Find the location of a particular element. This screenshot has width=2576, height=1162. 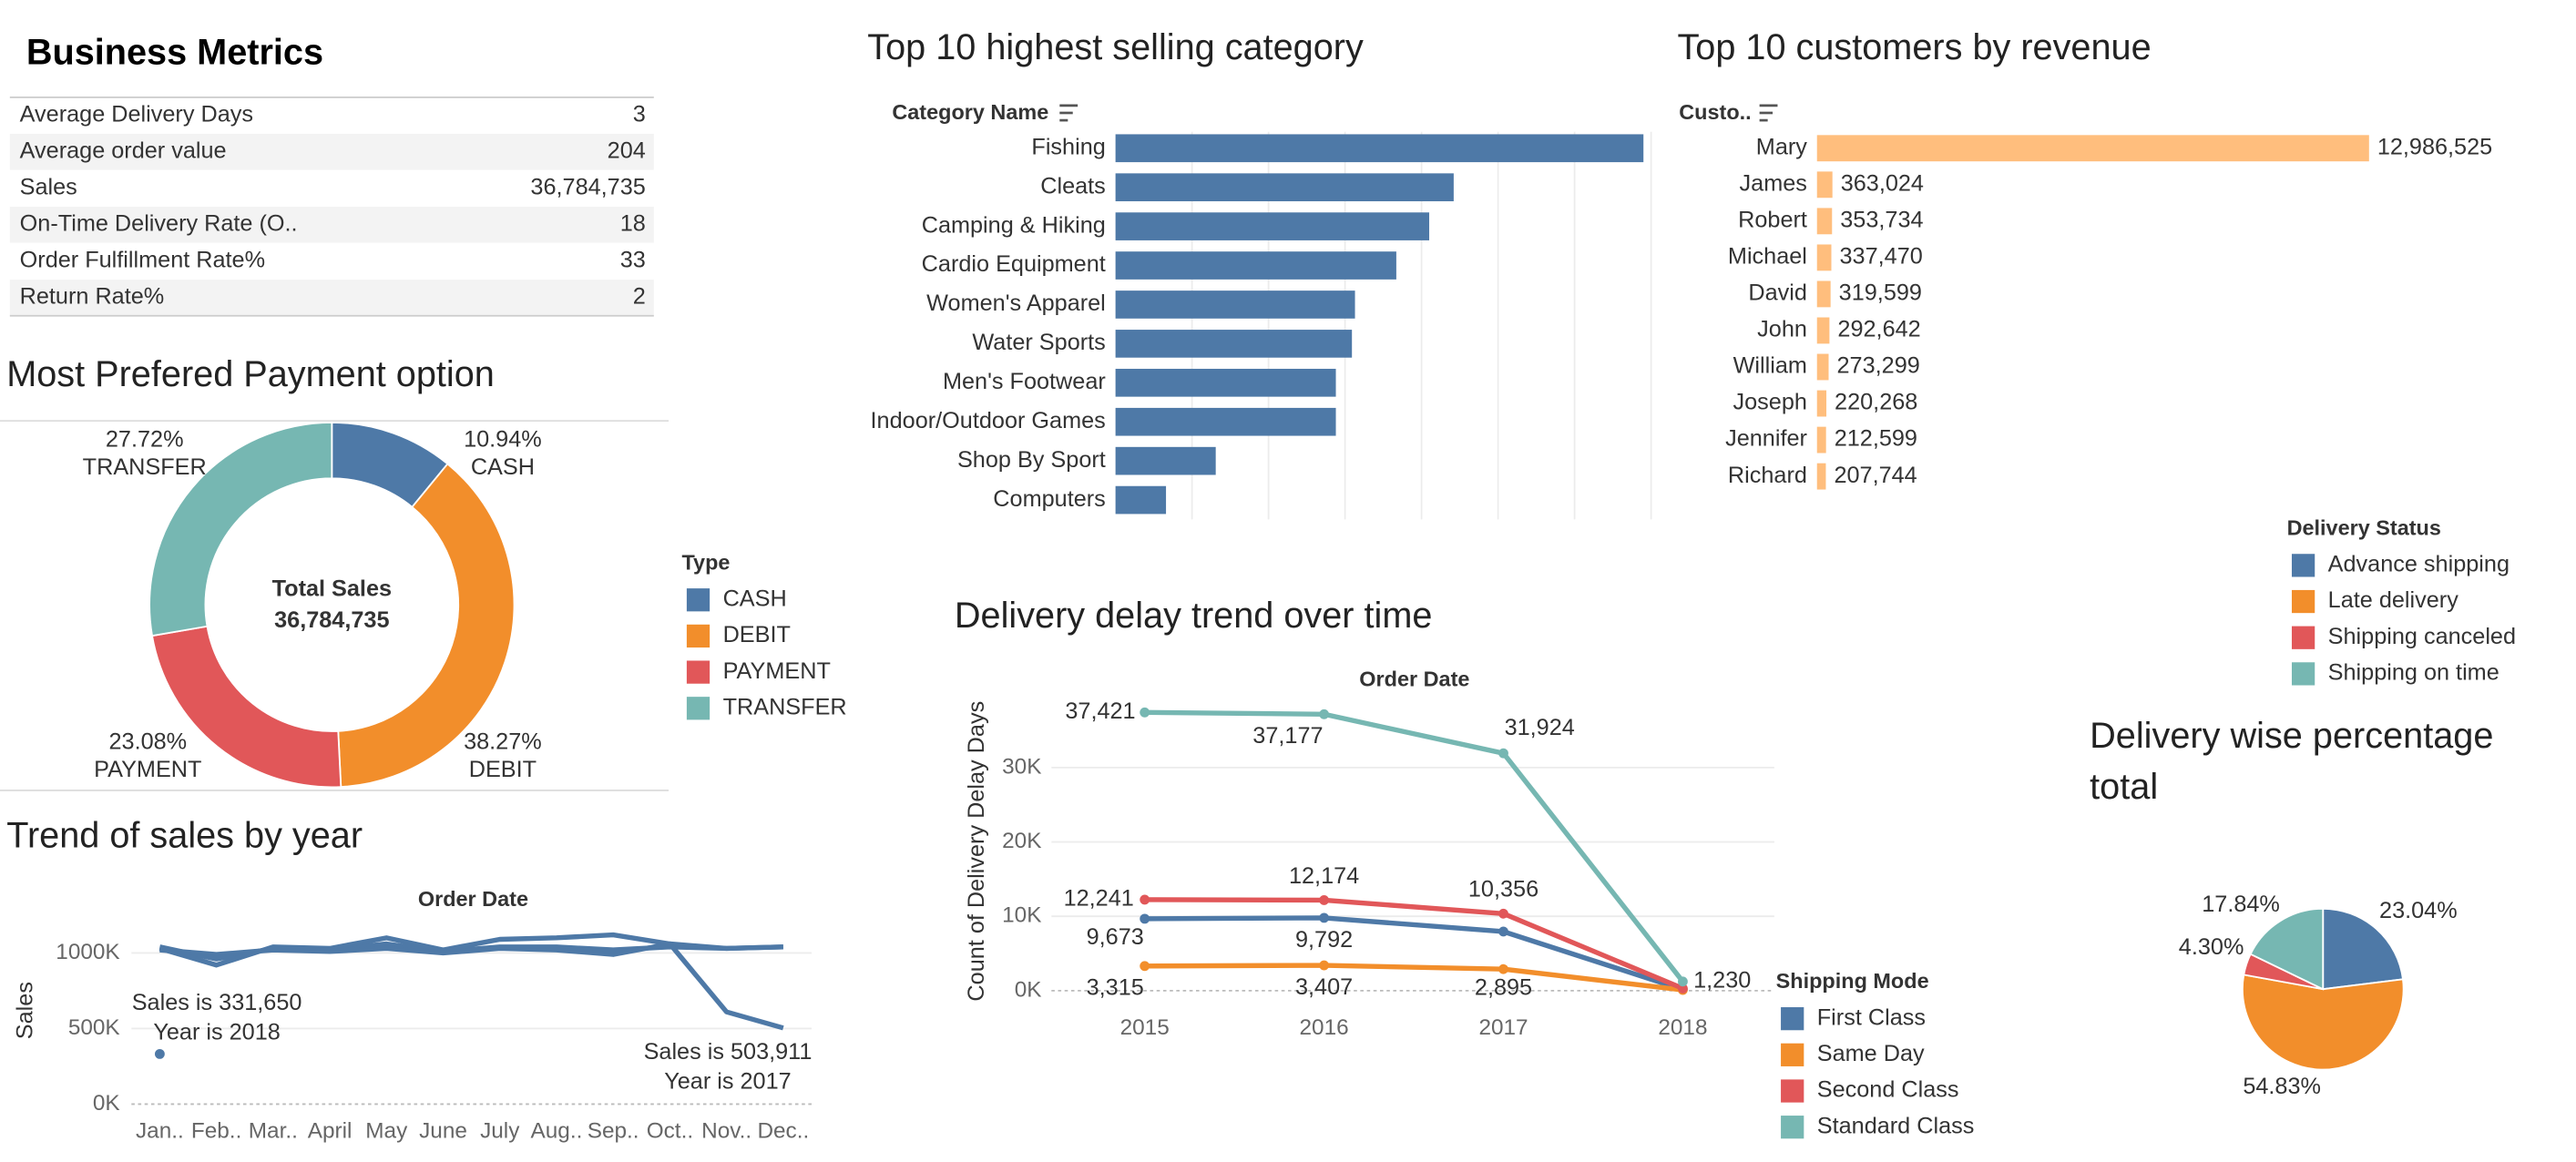

chart-title: Top 10 customers by revenue is located at coordinates (1914, 47).